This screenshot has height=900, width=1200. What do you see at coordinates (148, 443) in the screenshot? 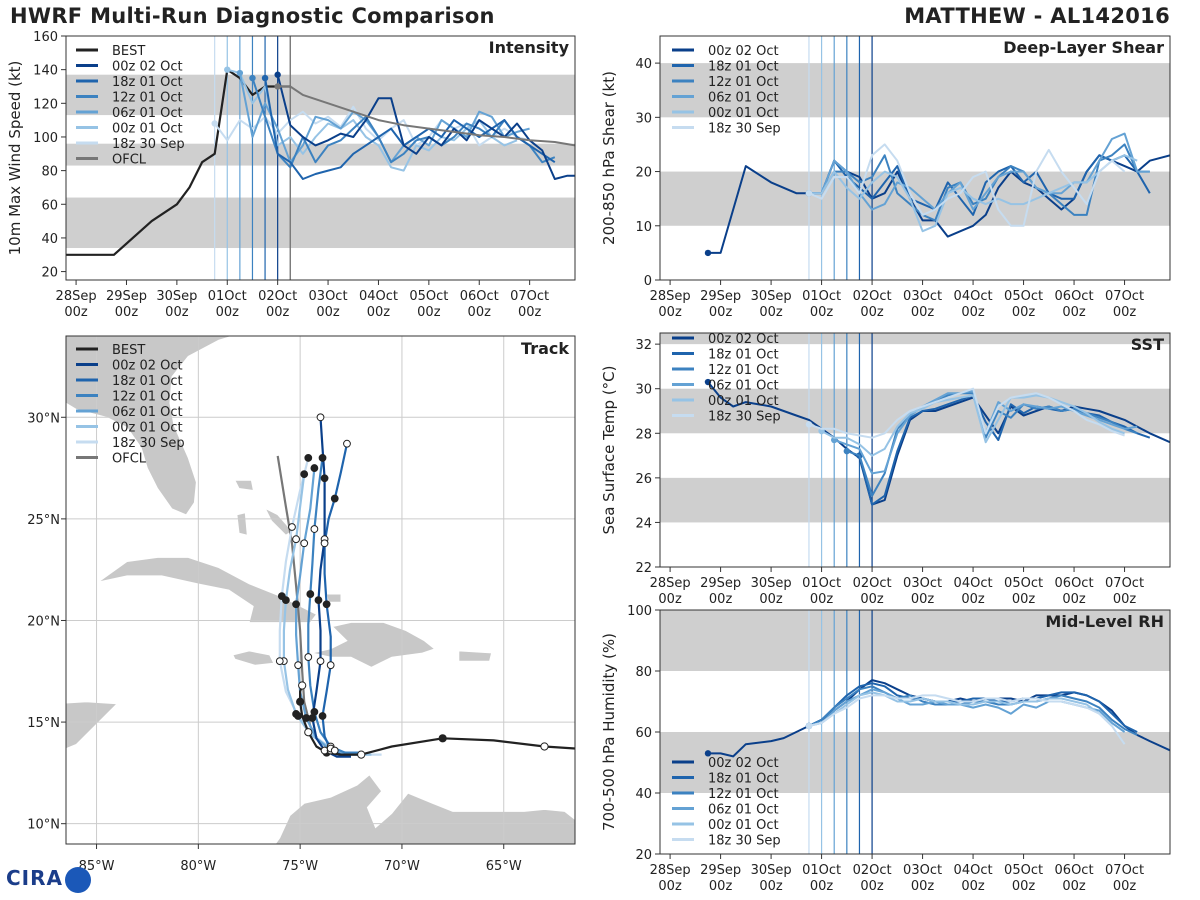
I see `track-legend-label-6: 18z 30 Sep` at bounding box center [148, 443].